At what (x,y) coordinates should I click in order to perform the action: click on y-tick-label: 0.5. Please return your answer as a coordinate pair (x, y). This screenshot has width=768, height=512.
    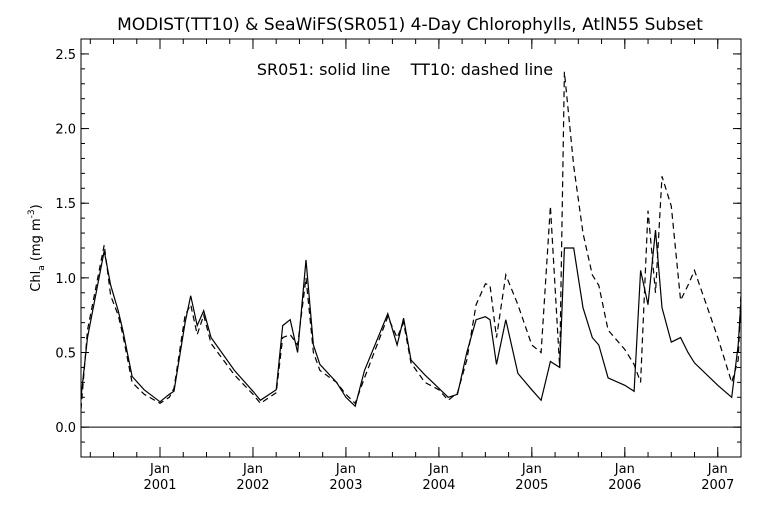
    Looking at the image, I should click on (65, 354).